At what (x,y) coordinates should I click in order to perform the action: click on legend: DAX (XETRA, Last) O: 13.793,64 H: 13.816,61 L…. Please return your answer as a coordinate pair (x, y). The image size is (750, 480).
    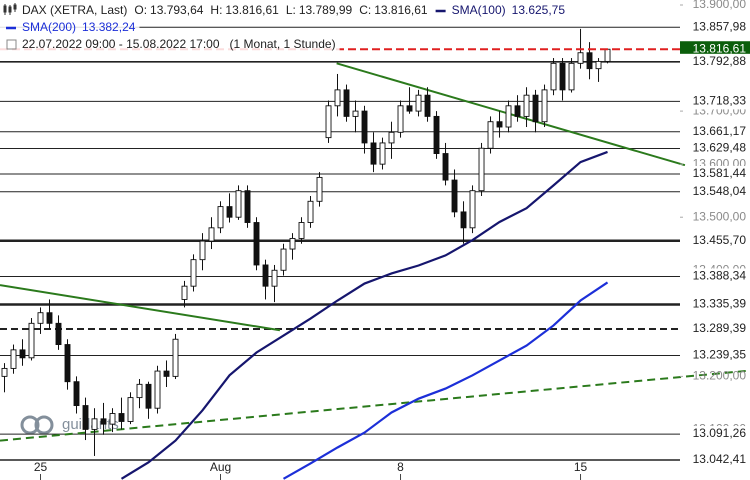
    Looking at the image, I should click on (285, 27).